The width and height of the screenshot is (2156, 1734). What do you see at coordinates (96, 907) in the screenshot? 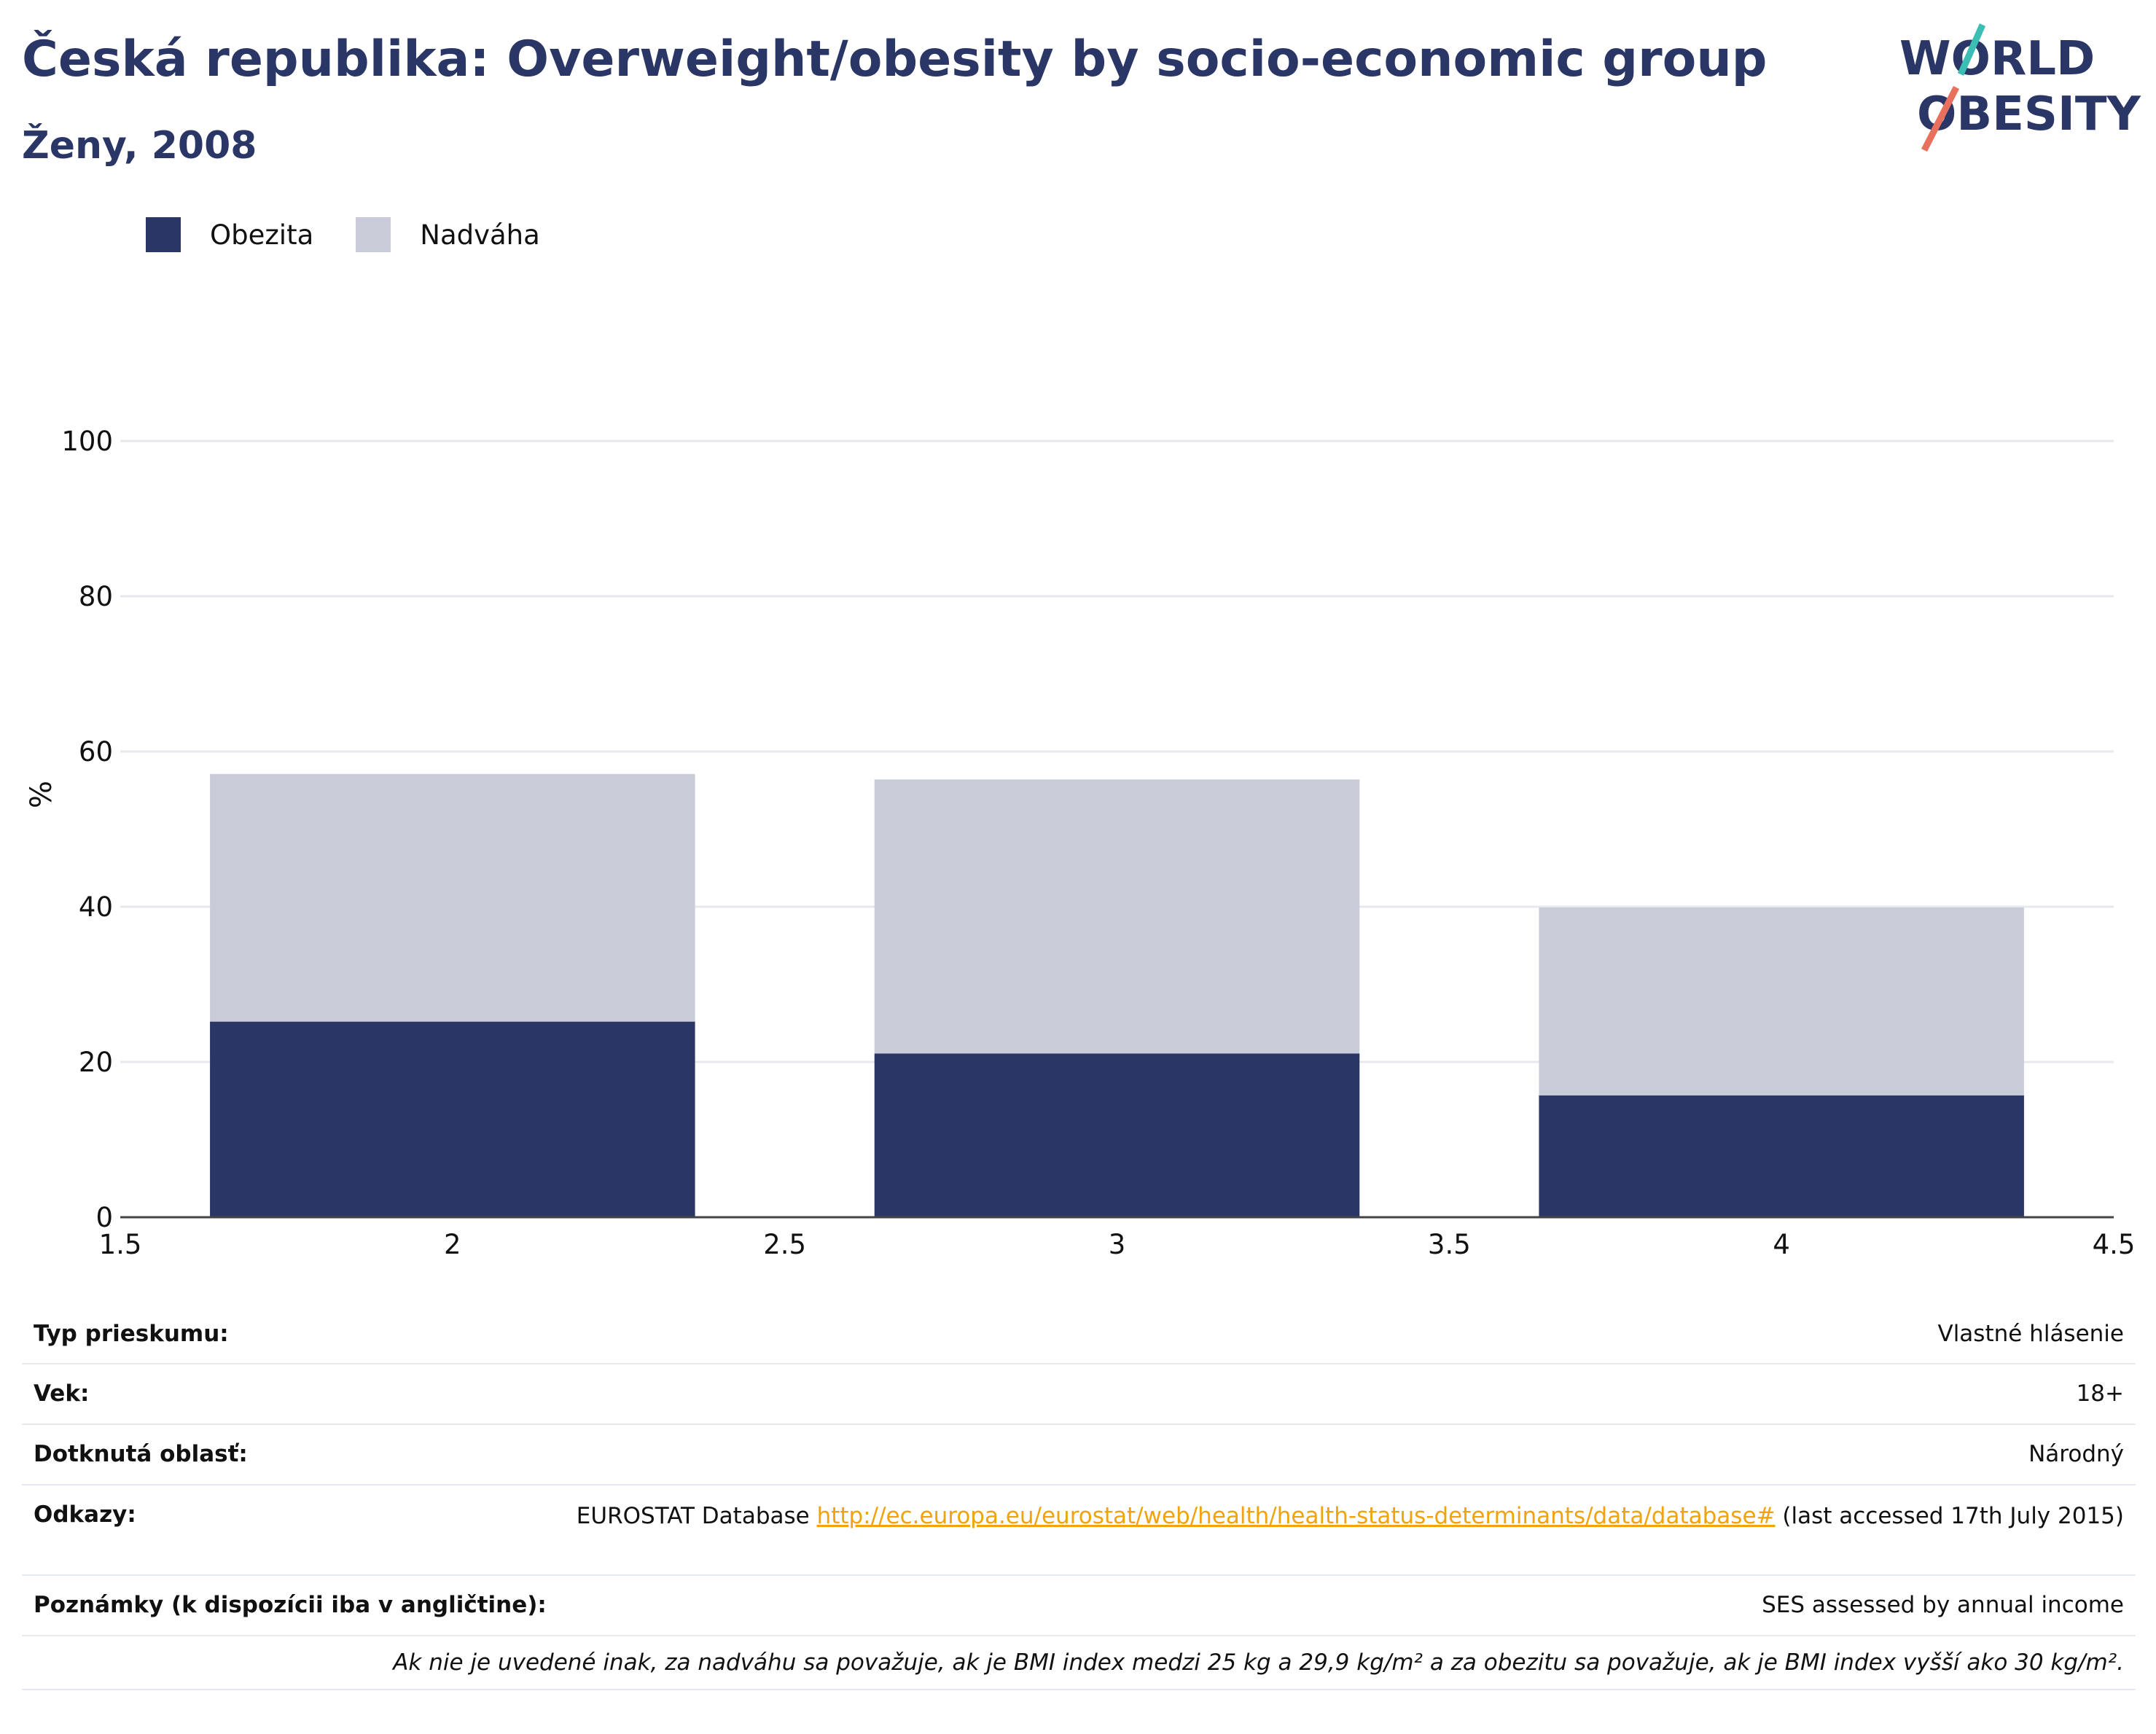
I see `y-tick-label-40: 40` at bounding box center [96, 907].